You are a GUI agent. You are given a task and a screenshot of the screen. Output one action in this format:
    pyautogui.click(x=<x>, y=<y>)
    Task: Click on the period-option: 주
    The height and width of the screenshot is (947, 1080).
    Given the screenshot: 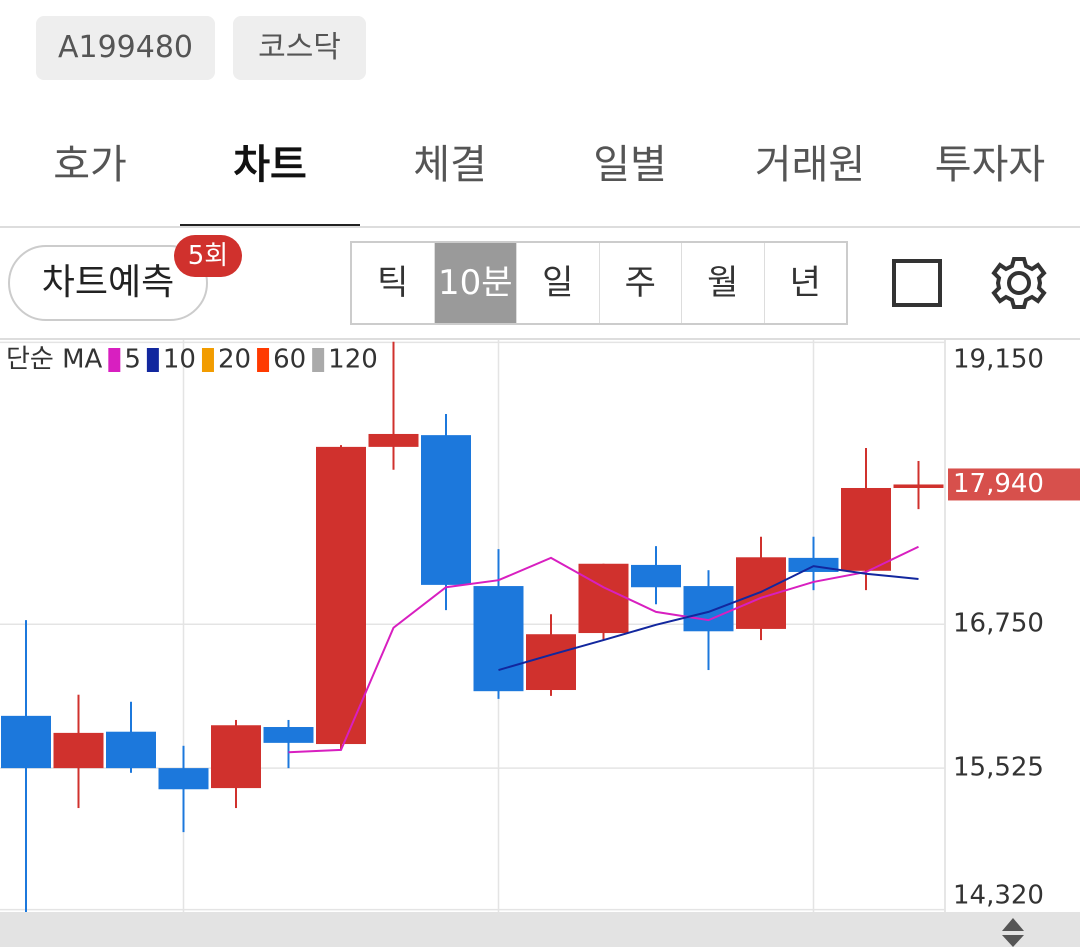 What is the action you would take?
    pyautogui.click(x=641, y=283)
    